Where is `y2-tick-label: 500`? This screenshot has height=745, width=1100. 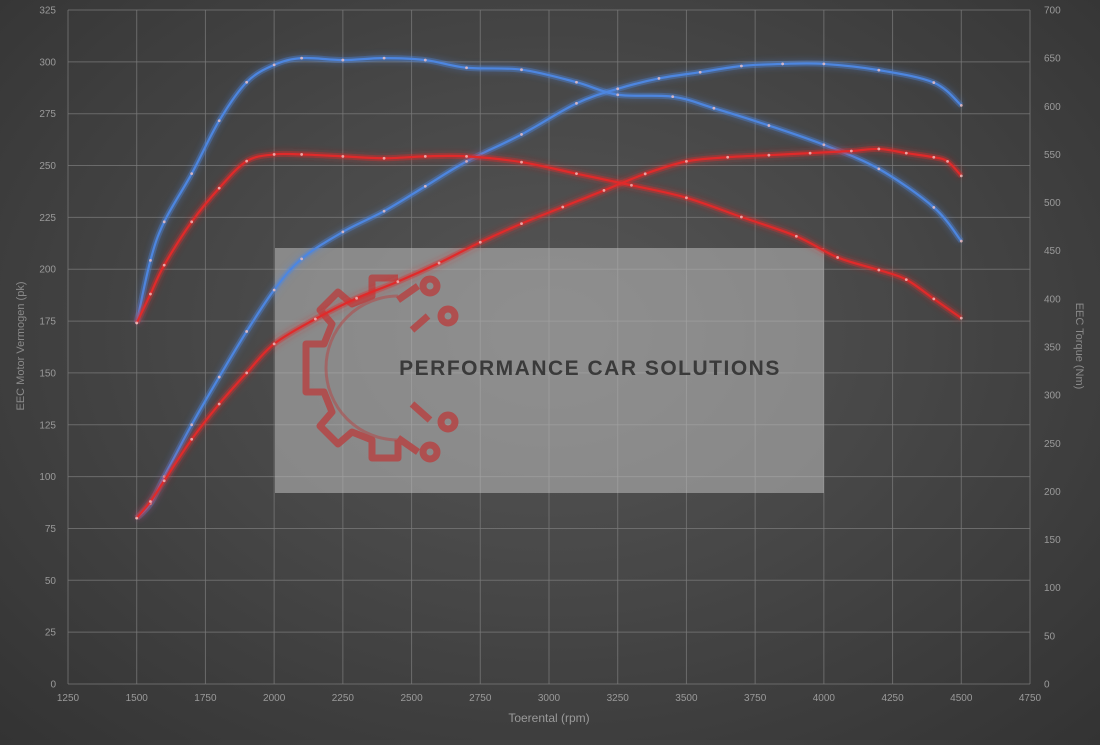 y2-tick-label: 500 is located at coordinates (1052, 203).